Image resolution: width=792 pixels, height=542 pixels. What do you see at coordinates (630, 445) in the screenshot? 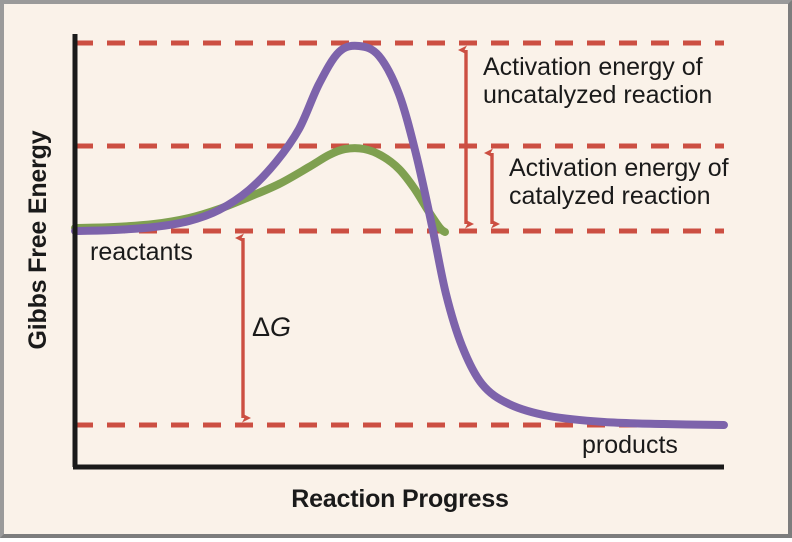
I see `products-label: products` at bounding box center [630, 445].